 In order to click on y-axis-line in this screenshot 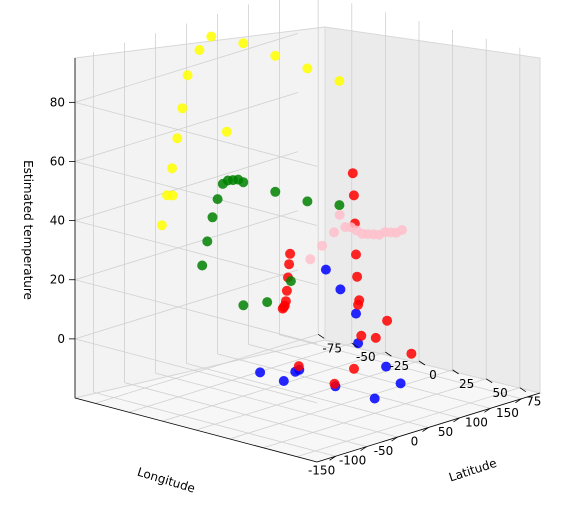, I will do `click(196, 430)`.